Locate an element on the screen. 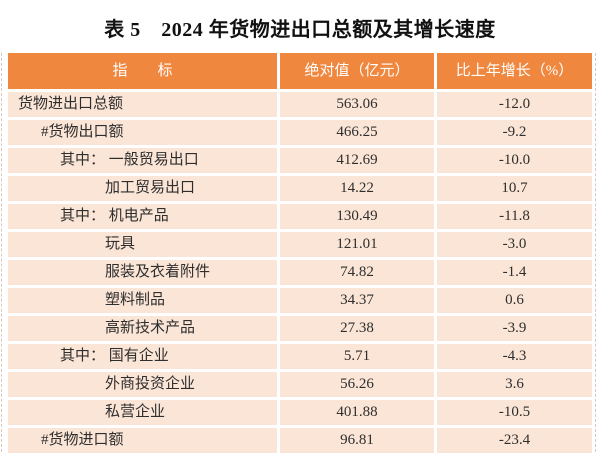 Image resolution: width=600 pixels, height=453 pixels. table-row: #货物出口额 466.25 -9.2 is located at coordinates (300, 132).